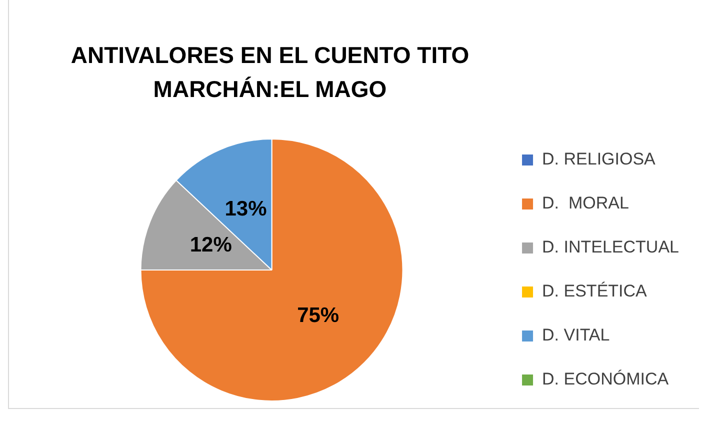 The image size is (704, 423). What do you see at coordinates (576, 335) in the screenshot?
I see `legend-label: D. VITAL` at bounding box center [576, 335].